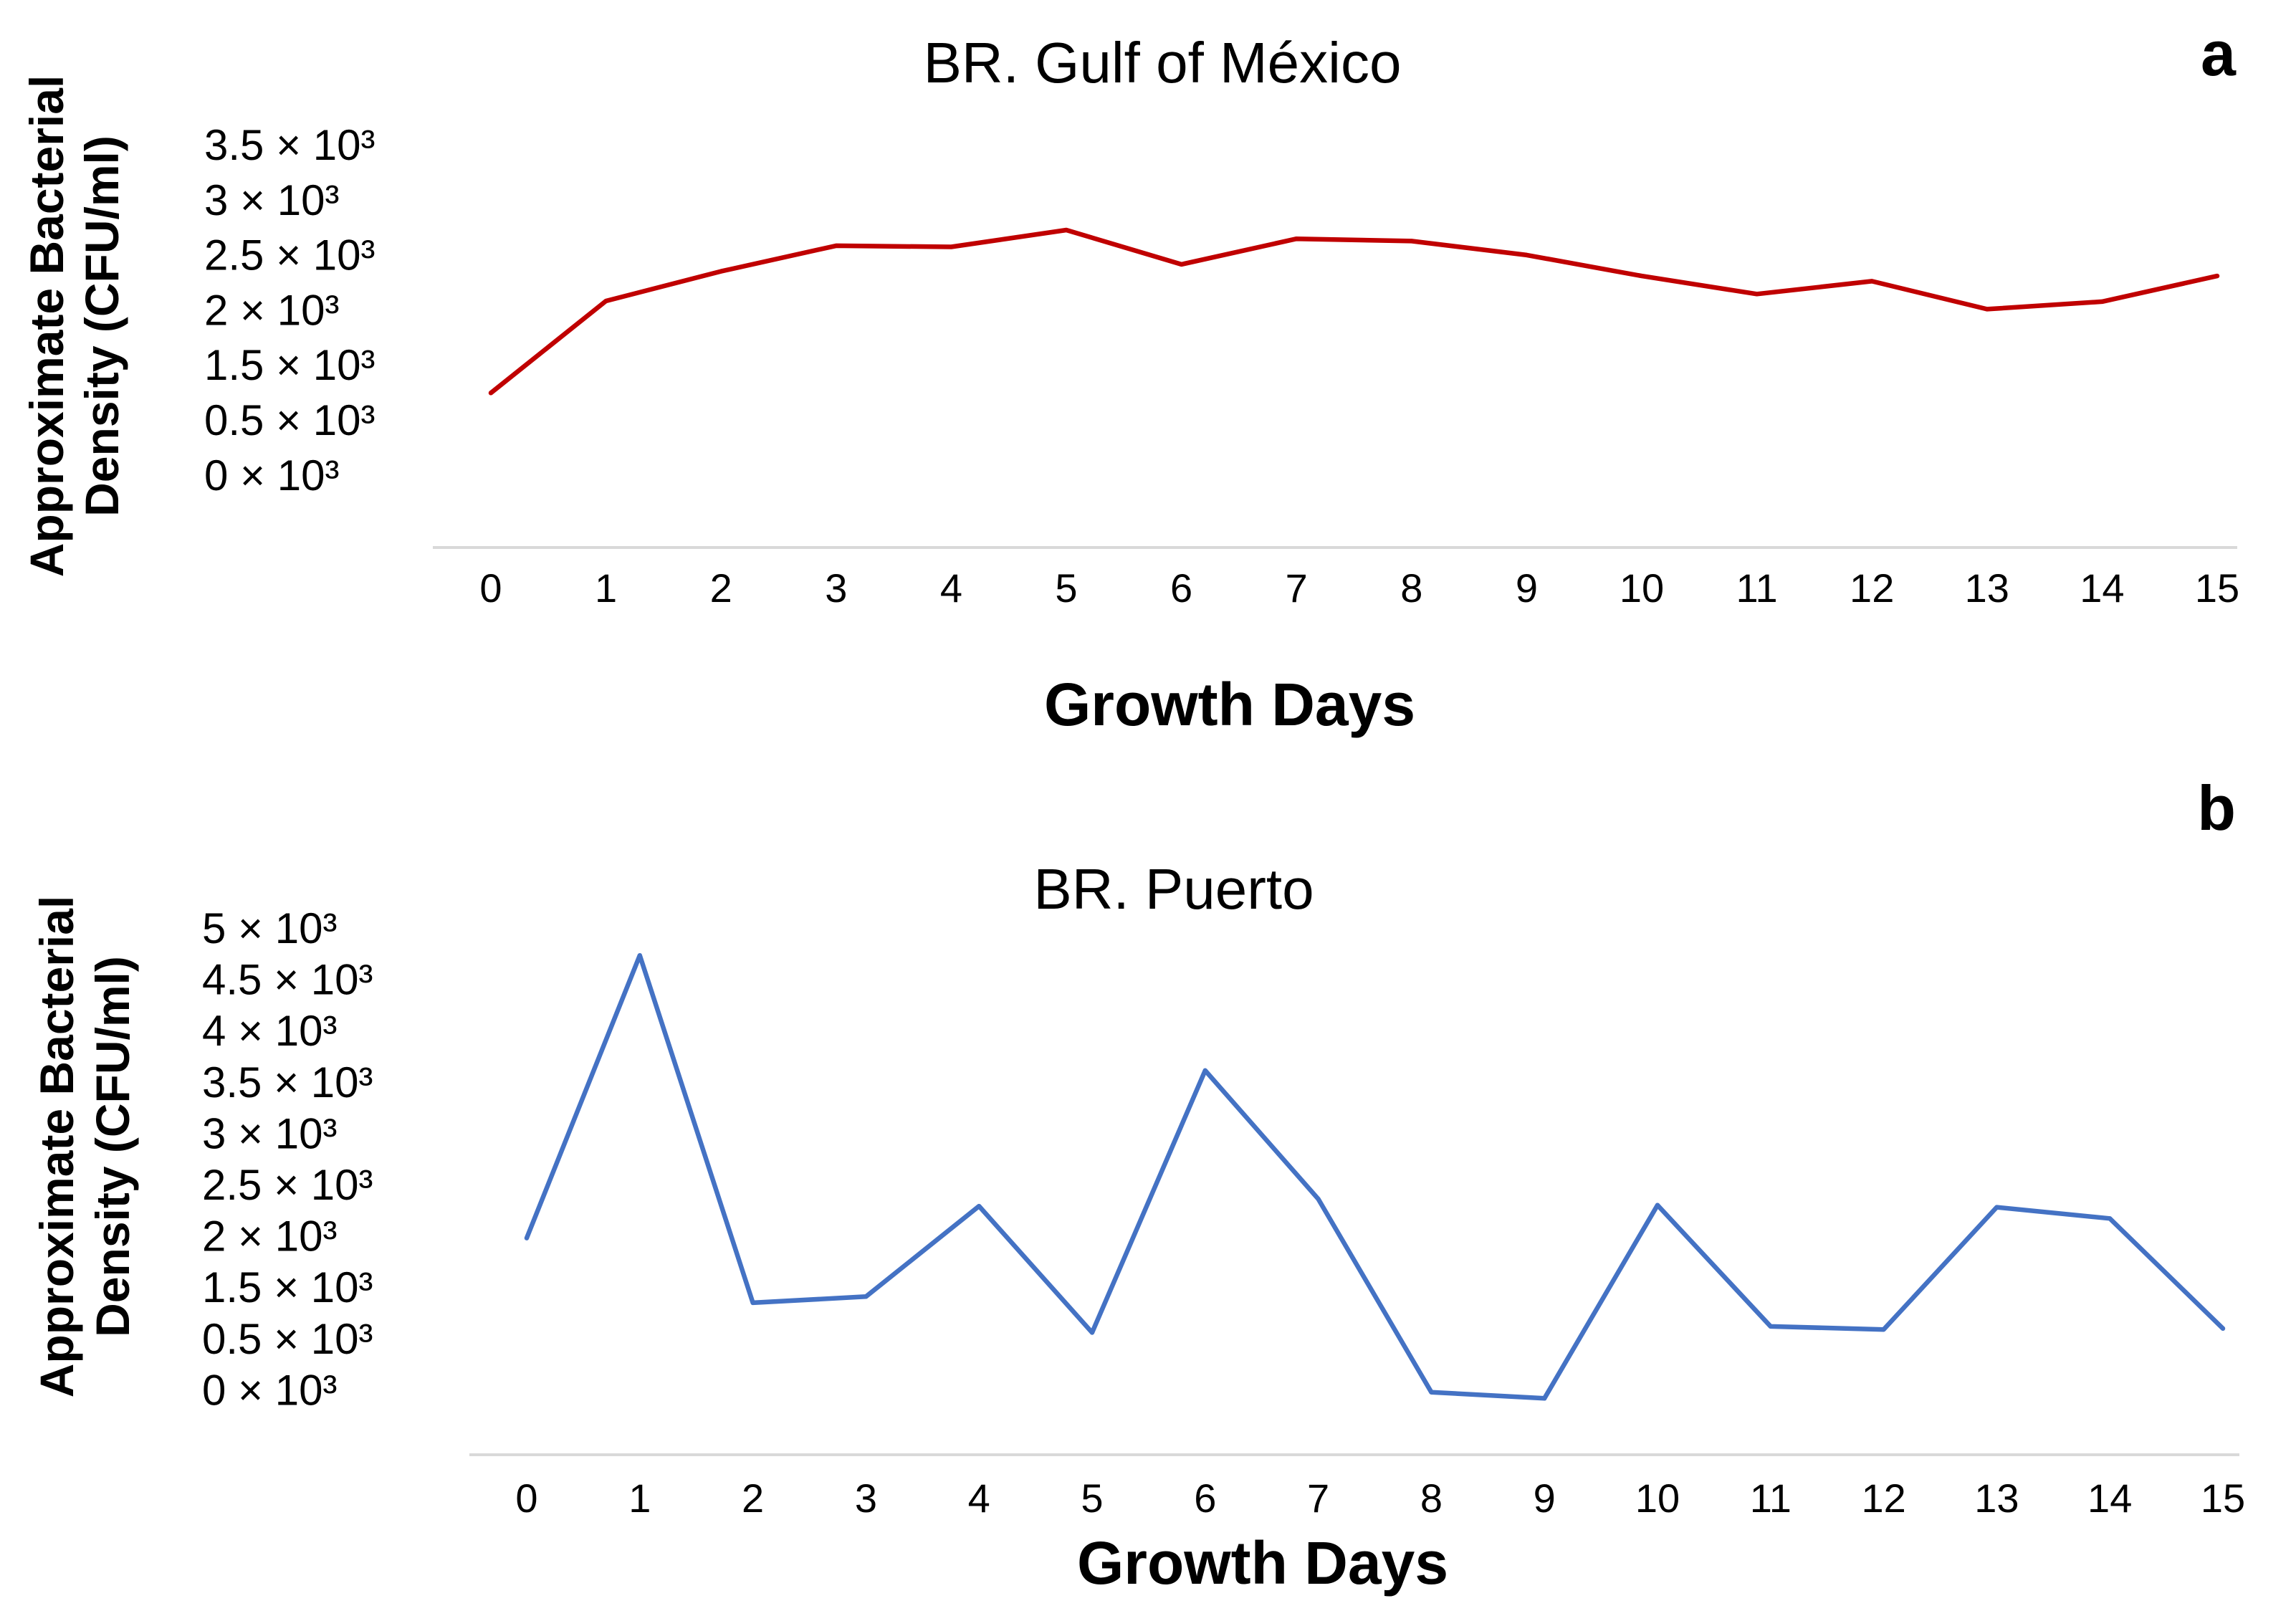  I want to click on series-line-a, so click(1354, 311).